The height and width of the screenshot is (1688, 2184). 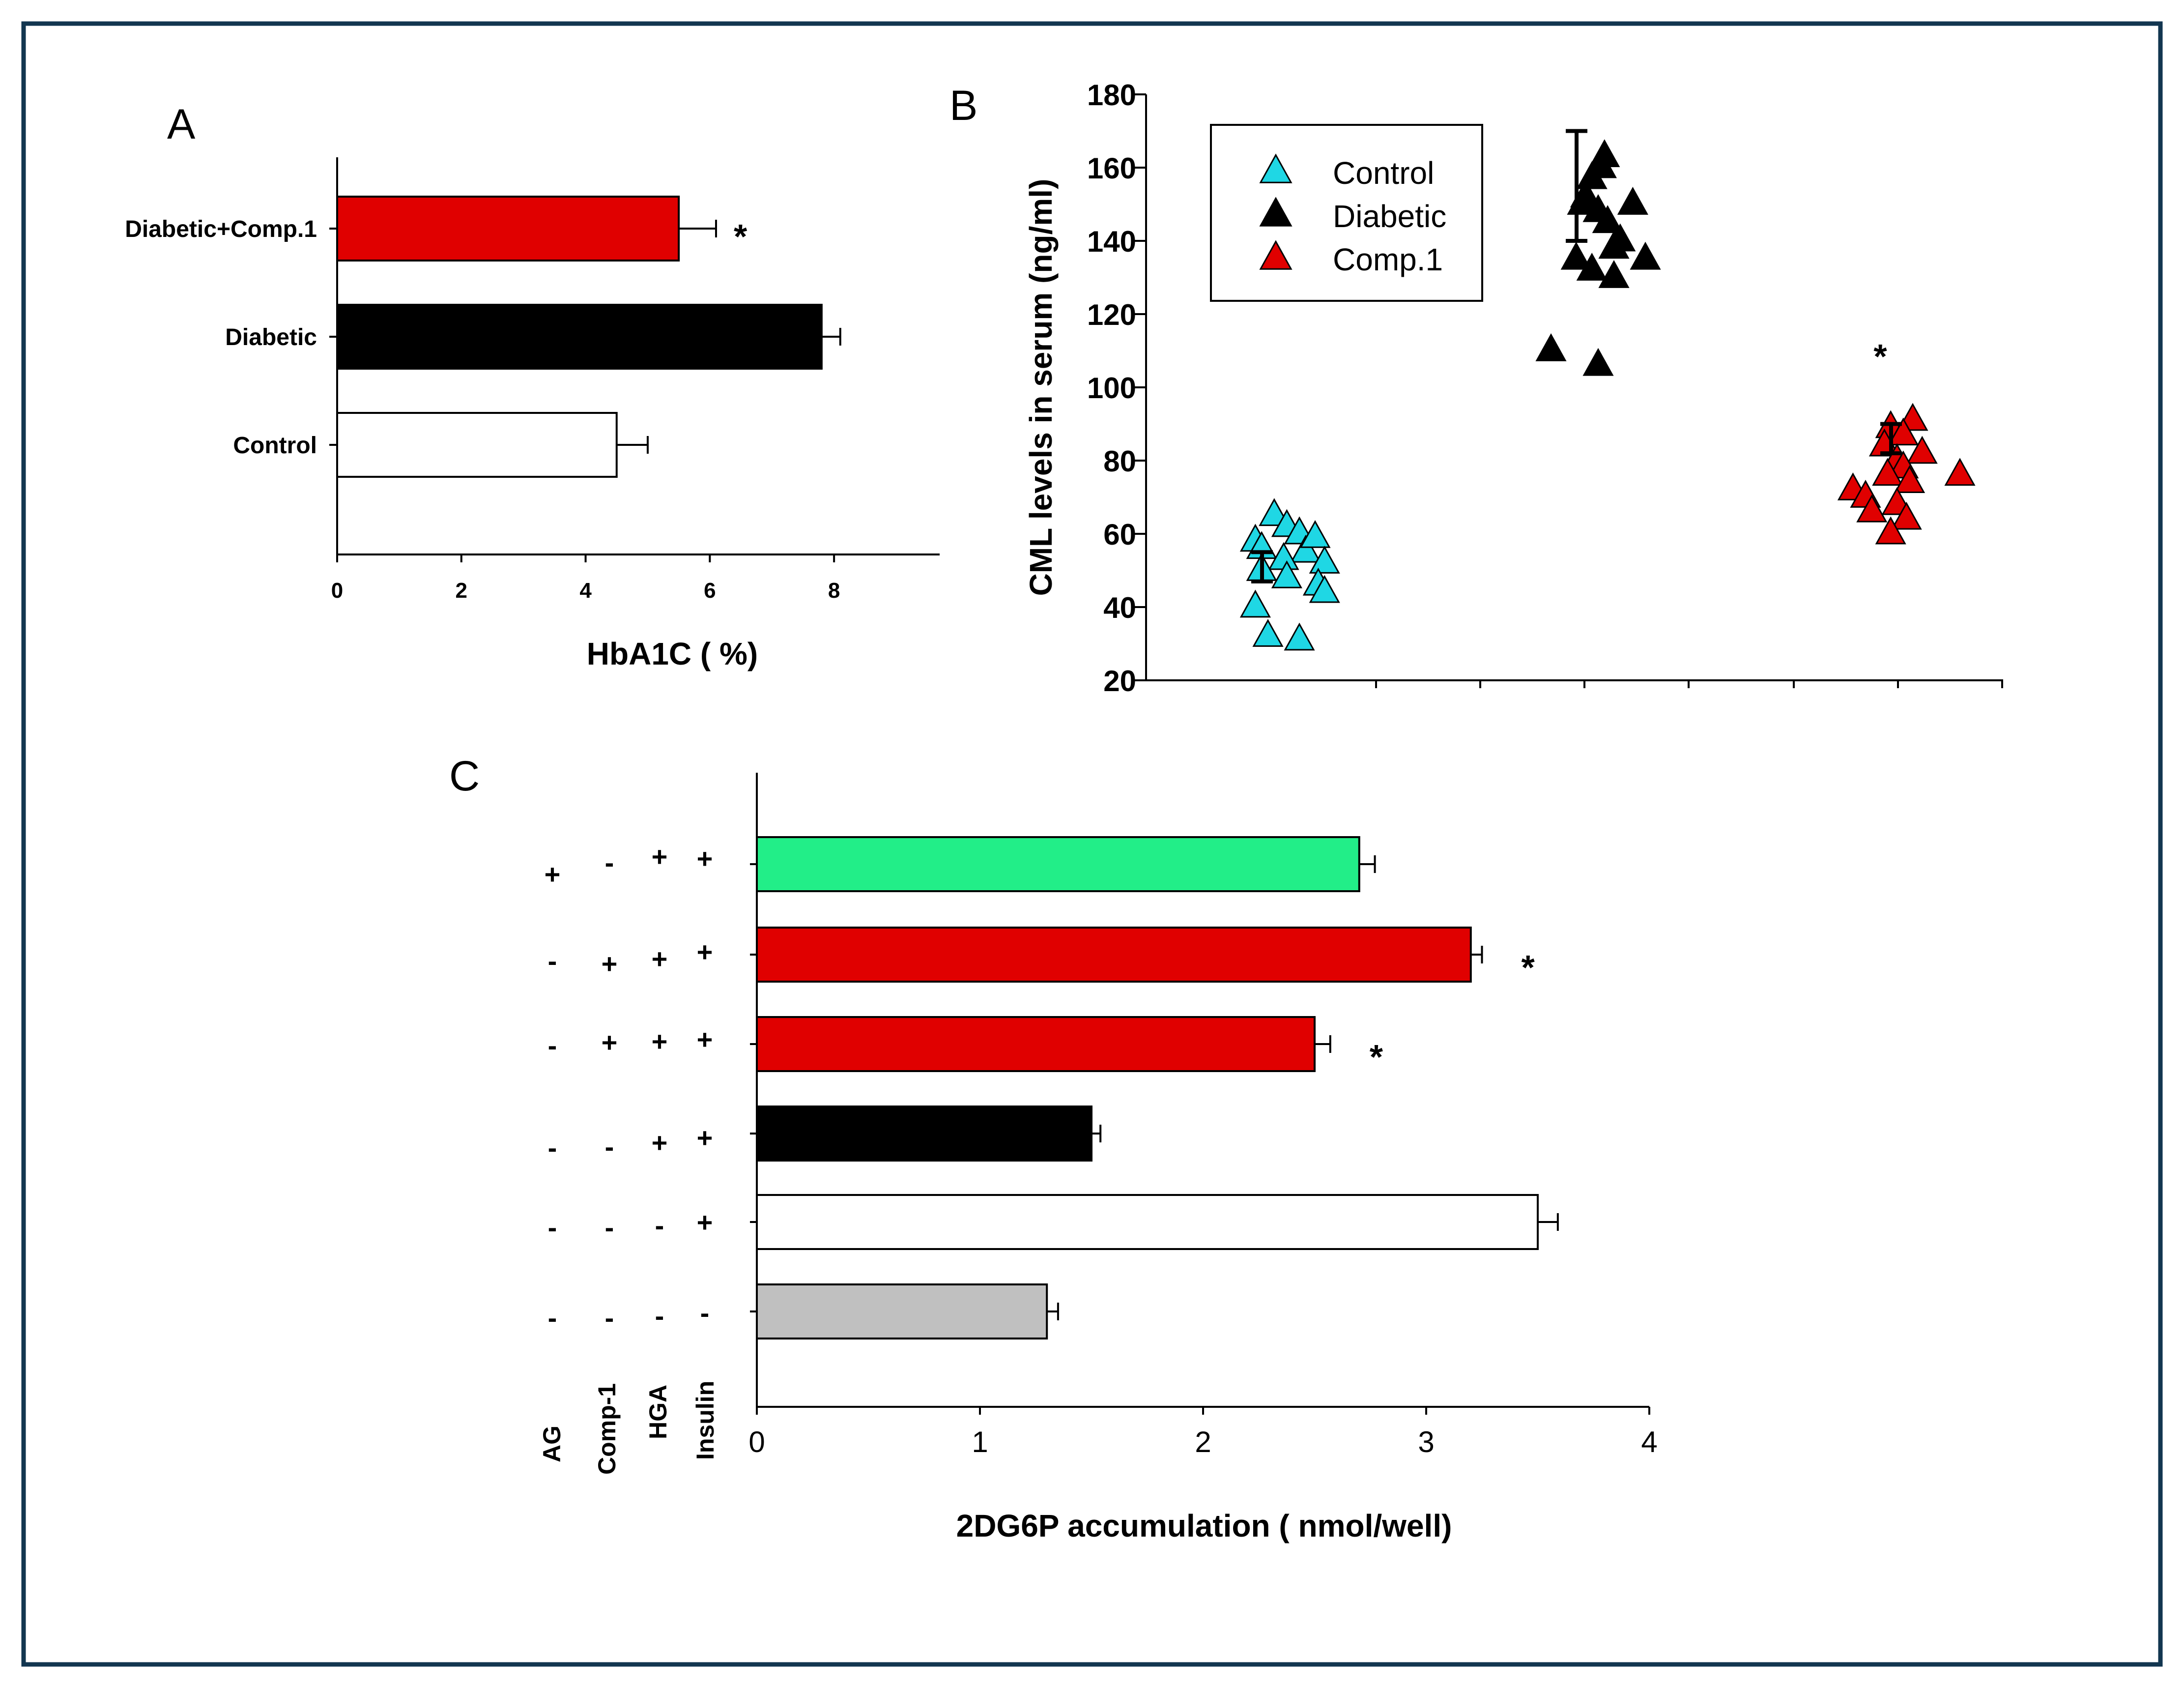 I want to click on panel-b-y-tick-label: 180, so click(x=1111, y=95).